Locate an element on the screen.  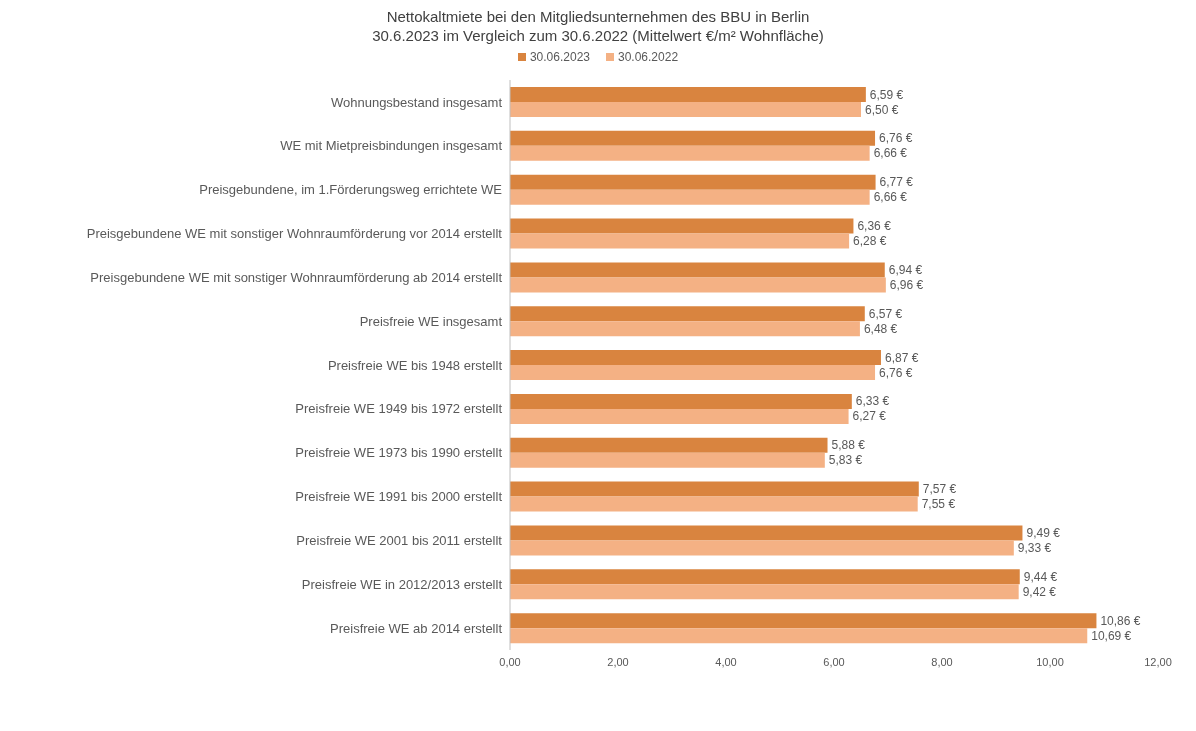
data-label: 6,57 € is located at coordinates (885, 313).